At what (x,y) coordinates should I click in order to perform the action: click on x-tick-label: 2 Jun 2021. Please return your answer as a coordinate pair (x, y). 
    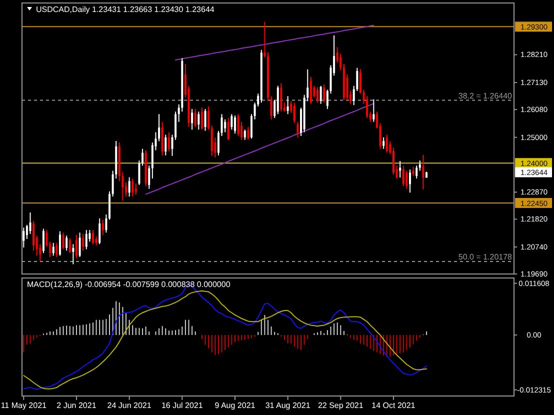
    Looking at the image, I should click on (76, 405).